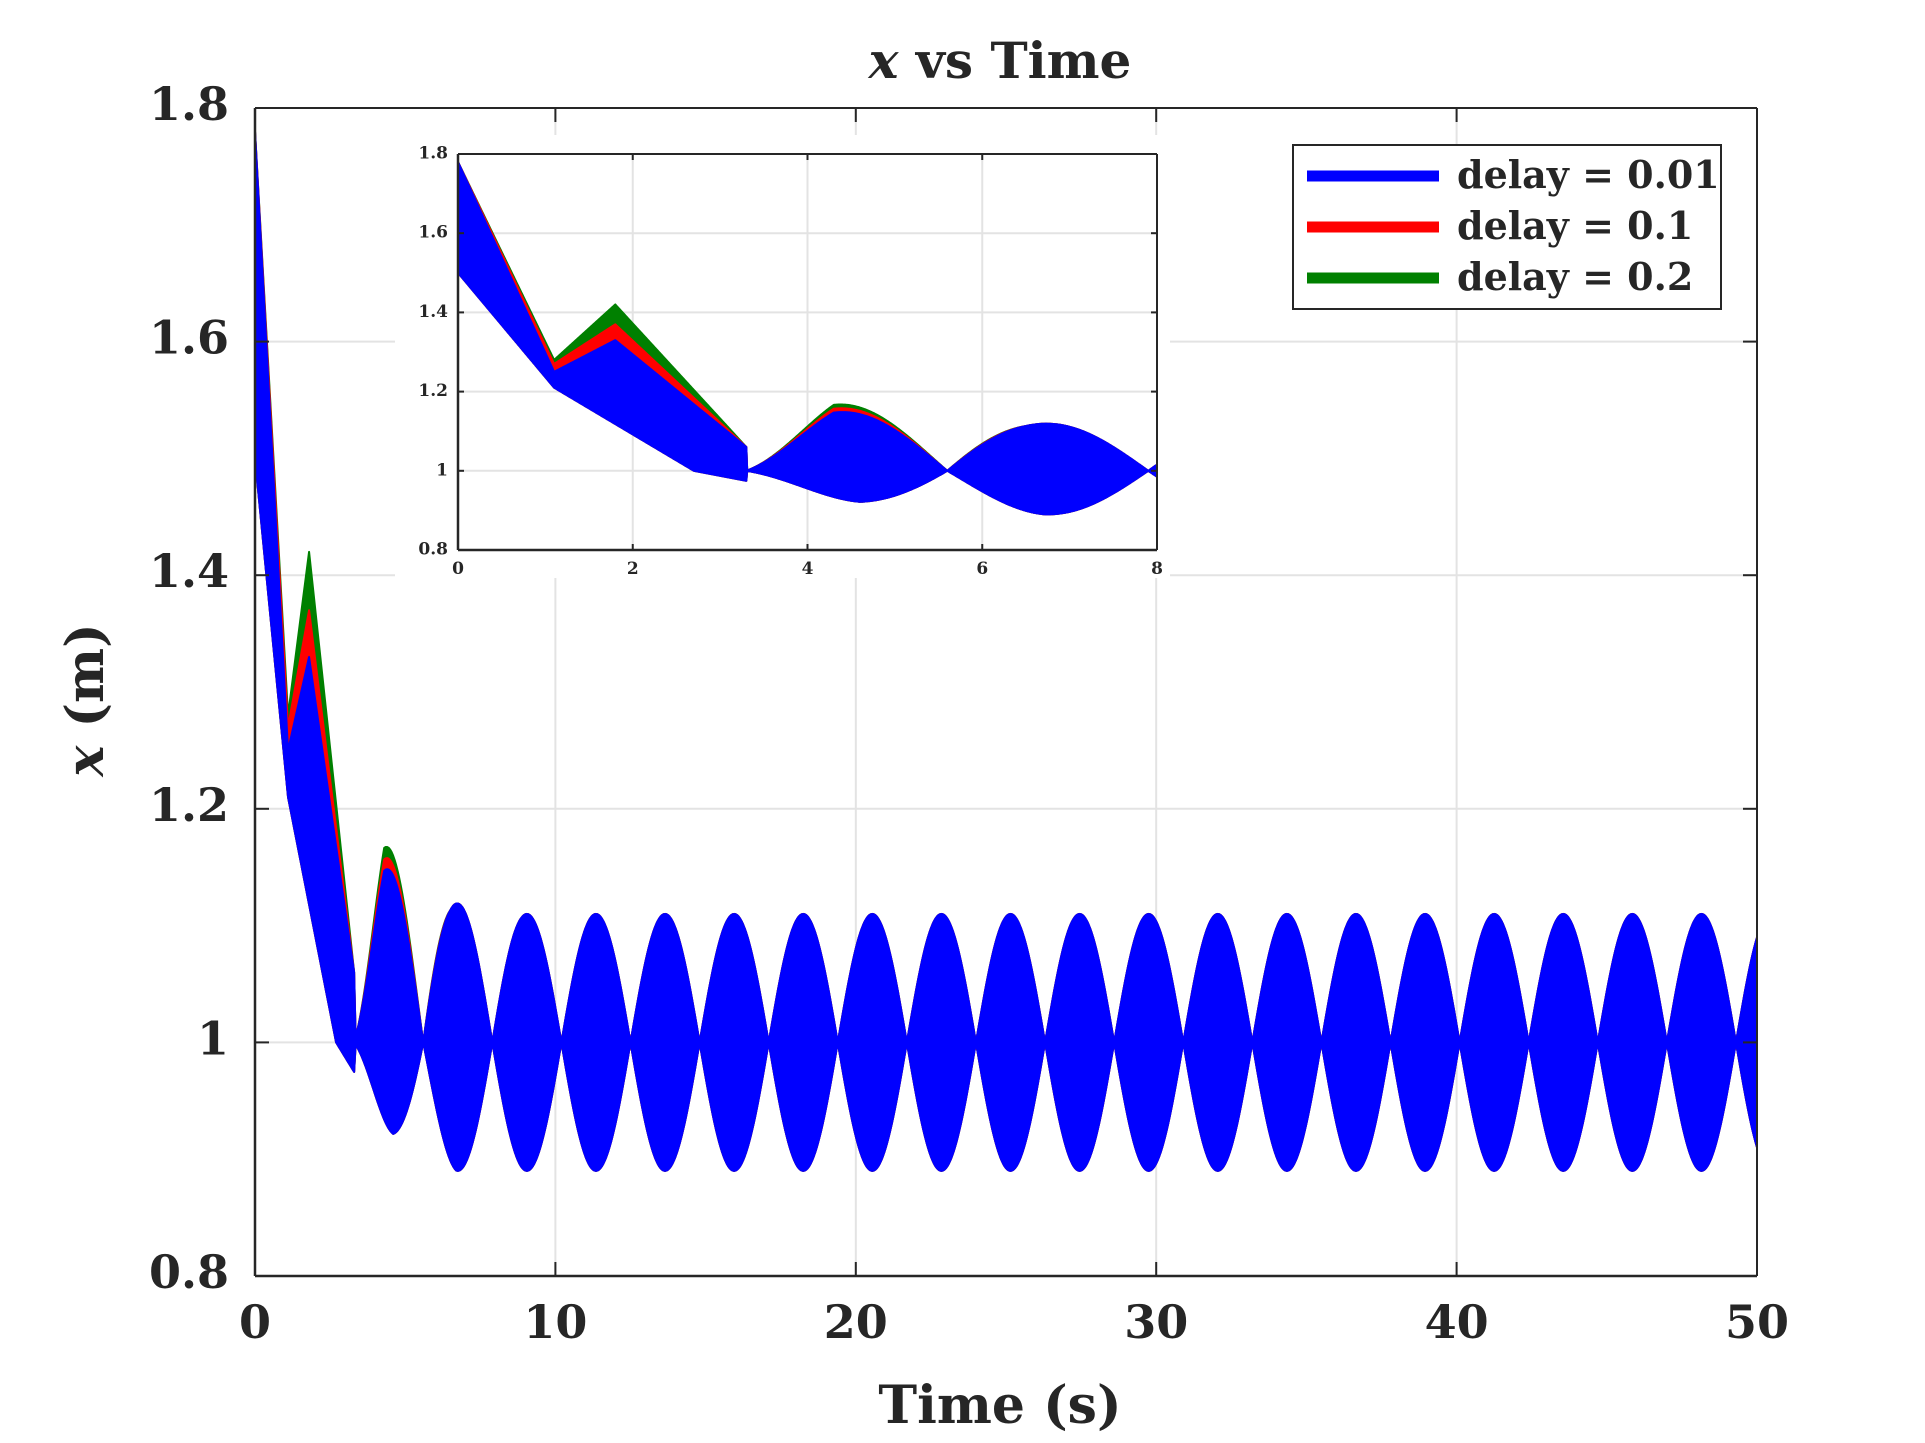 The image size is (1925, 1443). What do you see at coordinates (1457, 1322) in the screenshot?
I see `main-x-tick-label: 40` at bounding box center [1457, 1322].